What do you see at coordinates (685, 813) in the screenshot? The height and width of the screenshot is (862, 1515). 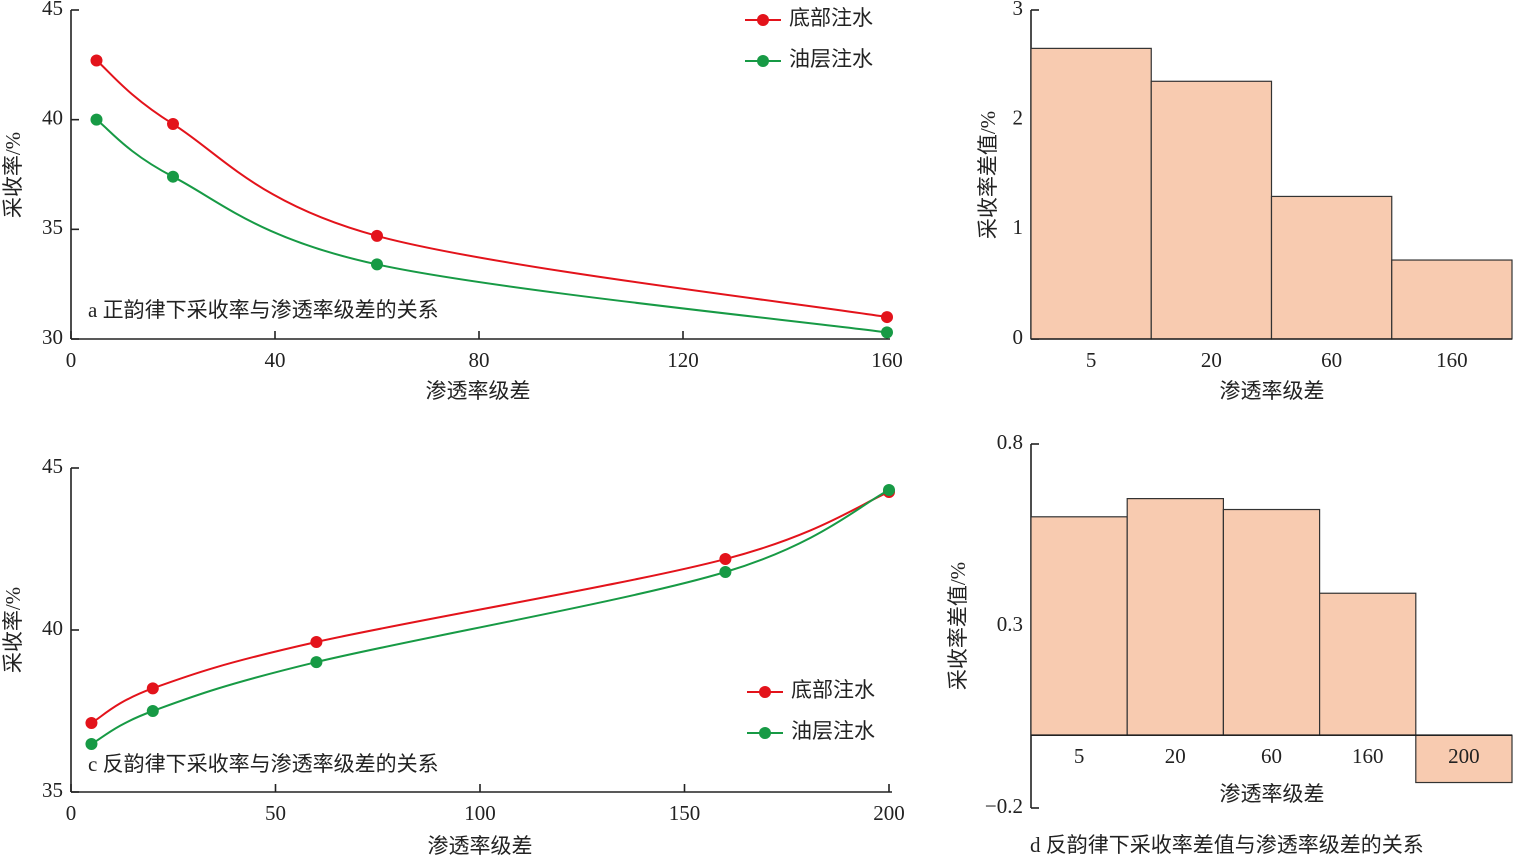 I see `x-tick-label: 150` at bounding box center [685, 813].